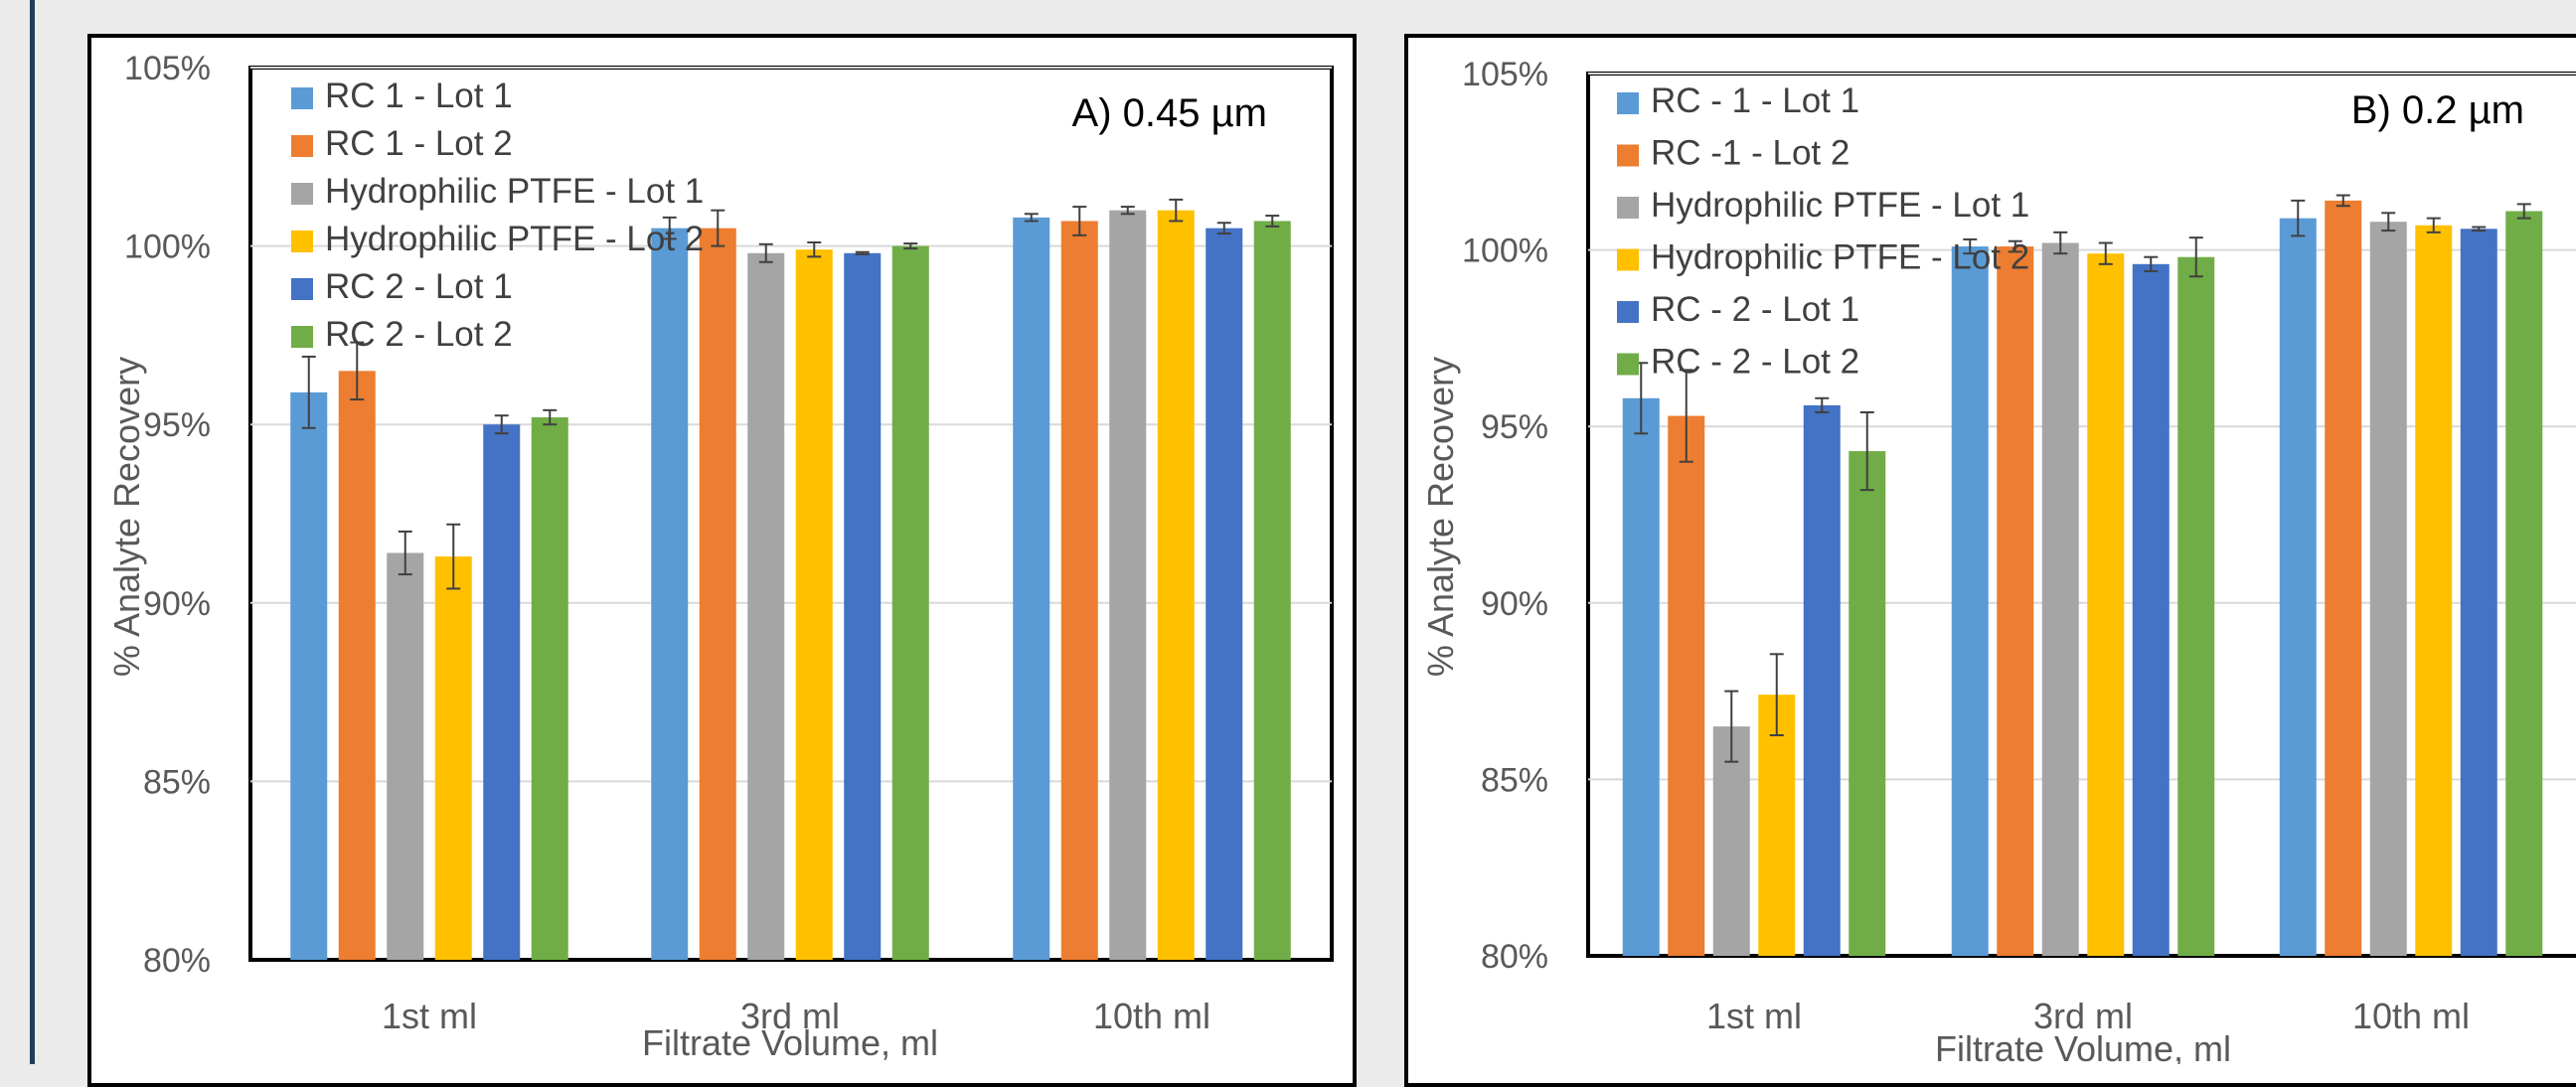 The height and width of the screenshot is (1087, 2576). What do you see at coordinates (2437, 110) in the screenshot?
I see `chart-b-title: B) 0.2 µm` at bounding box center [2437, 110].